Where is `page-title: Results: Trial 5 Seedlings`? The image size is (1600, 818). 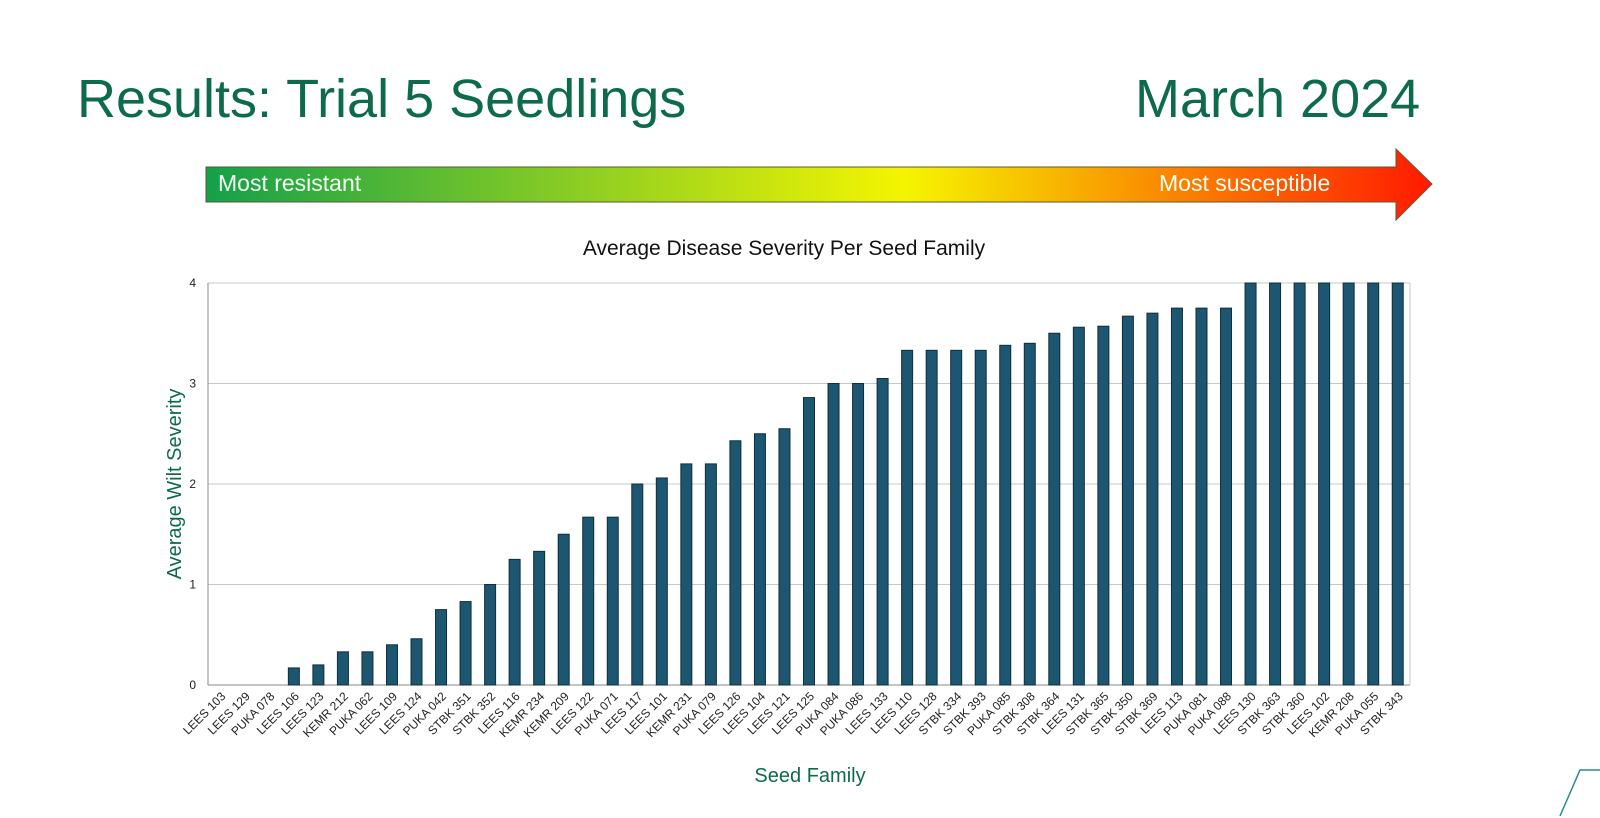
page-title: Results: Trial 5 Seedlings is located at coordinates (382, 99).